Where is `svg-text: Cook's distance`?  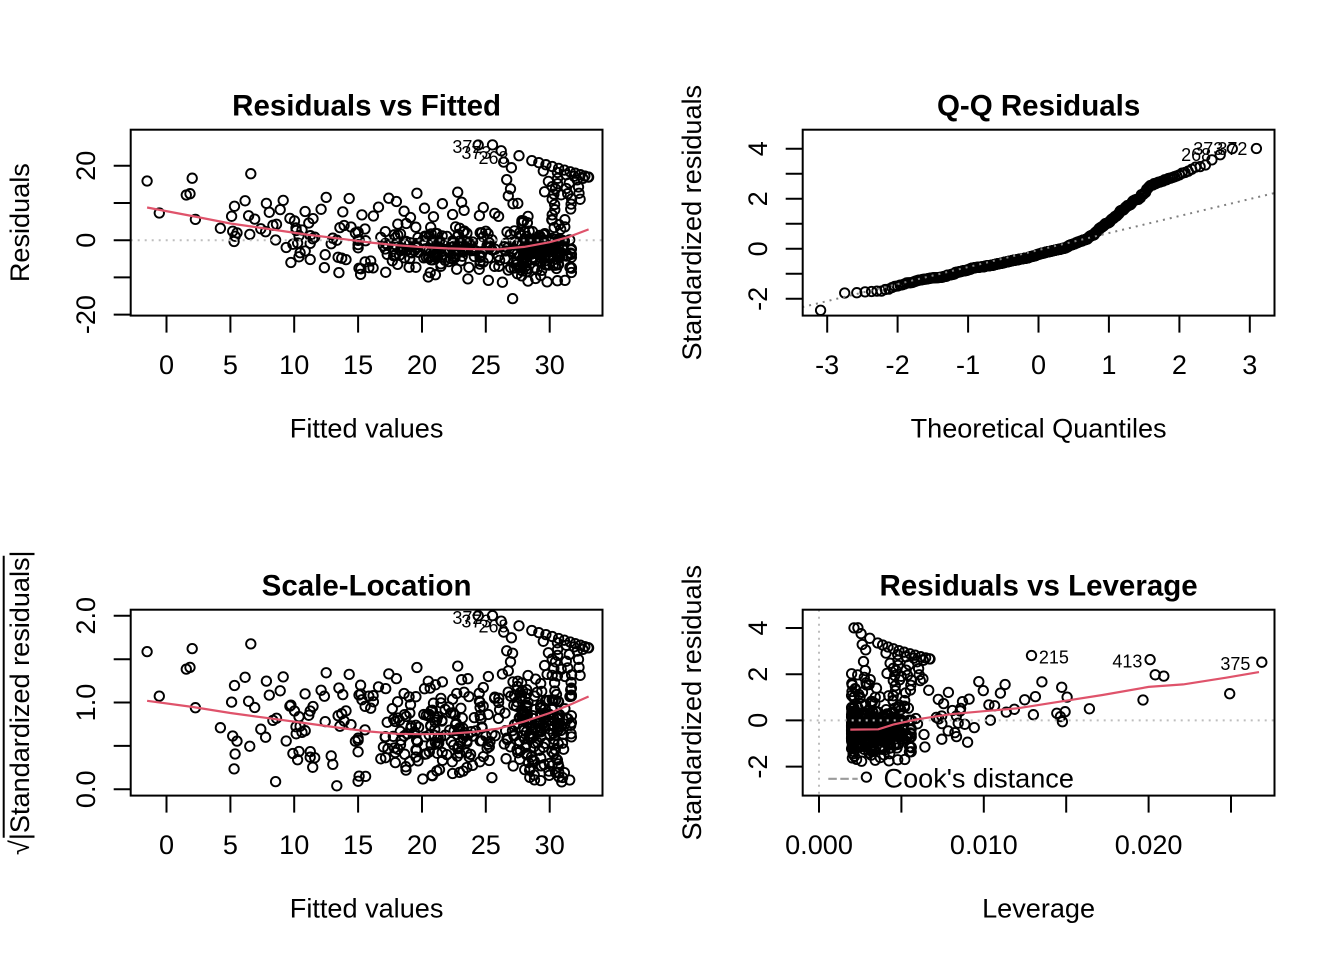
svg-text: Cook's distance is located at coordinates (979, 778).